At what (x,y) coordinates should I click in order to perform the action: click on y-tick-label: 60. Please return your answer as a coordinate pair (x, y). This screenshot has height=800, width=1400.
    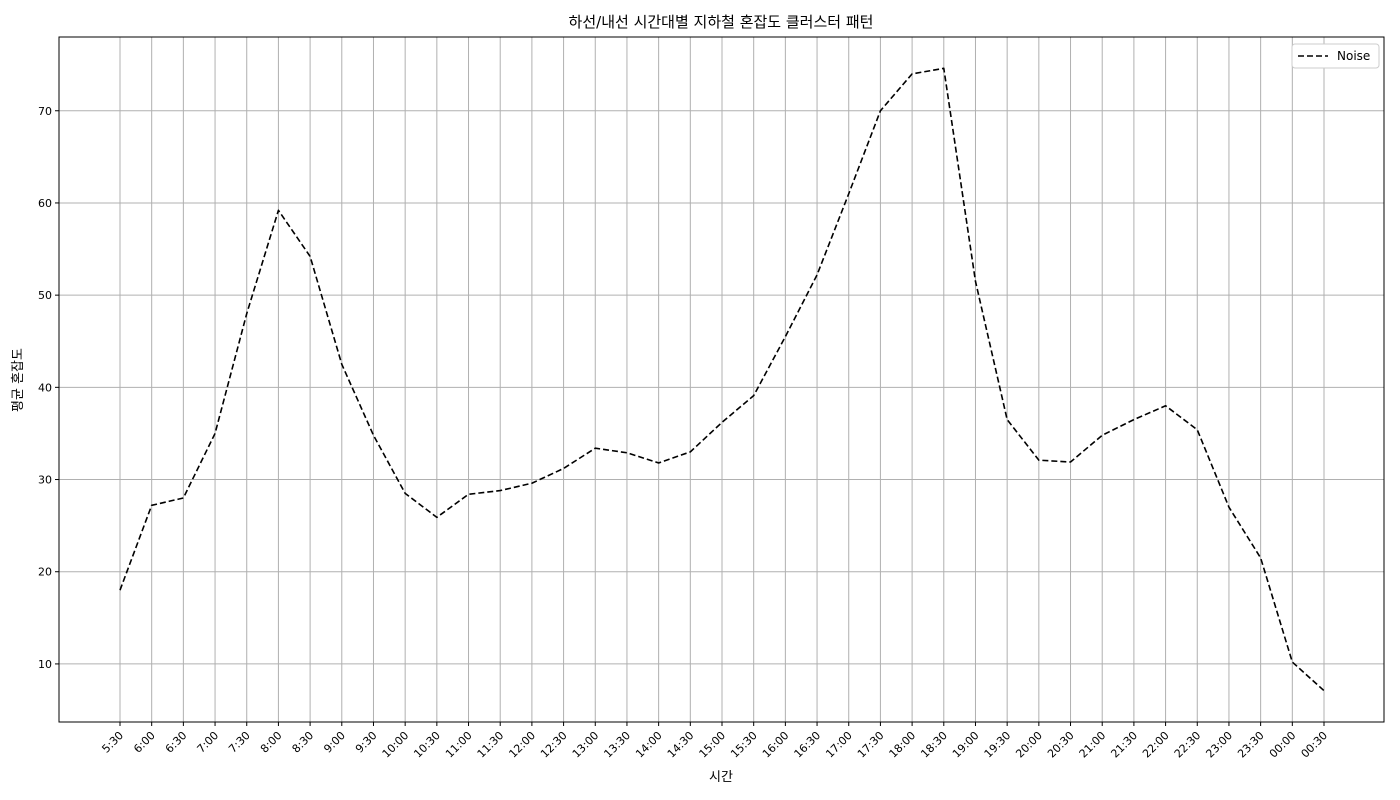
    Looking at the image, I should click on (45, 203).